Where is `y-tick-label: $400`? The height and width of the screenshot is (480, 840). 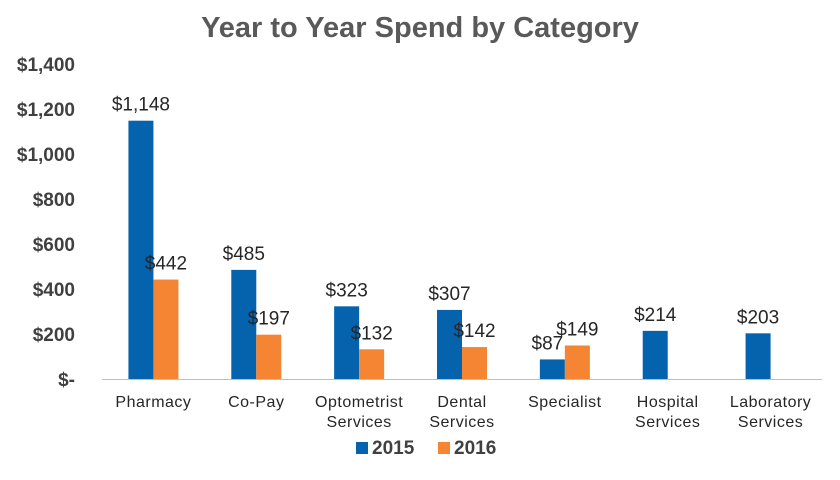 y-tick-label: $400 is located at coordinates (54, 290).